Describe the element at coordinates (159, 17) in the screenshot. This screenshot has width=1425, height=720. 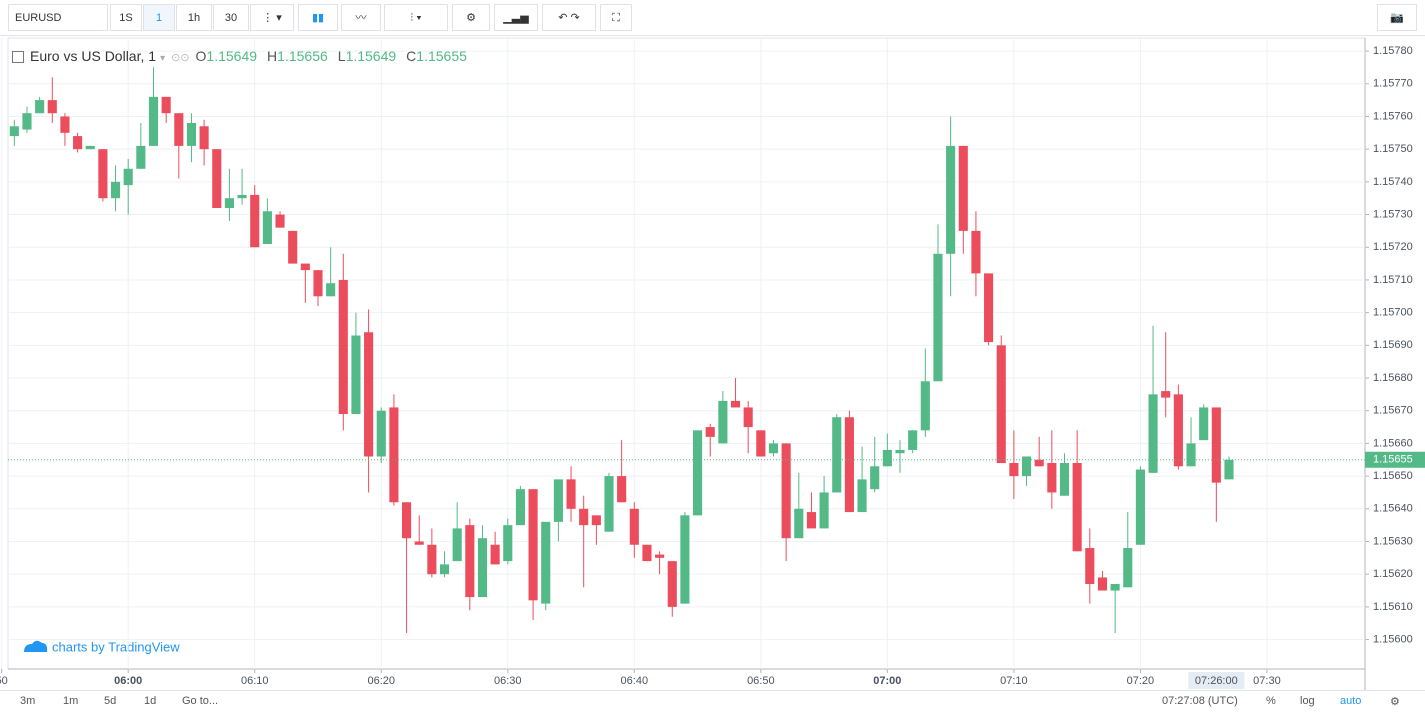
I see `interval-button: 1` at that location.